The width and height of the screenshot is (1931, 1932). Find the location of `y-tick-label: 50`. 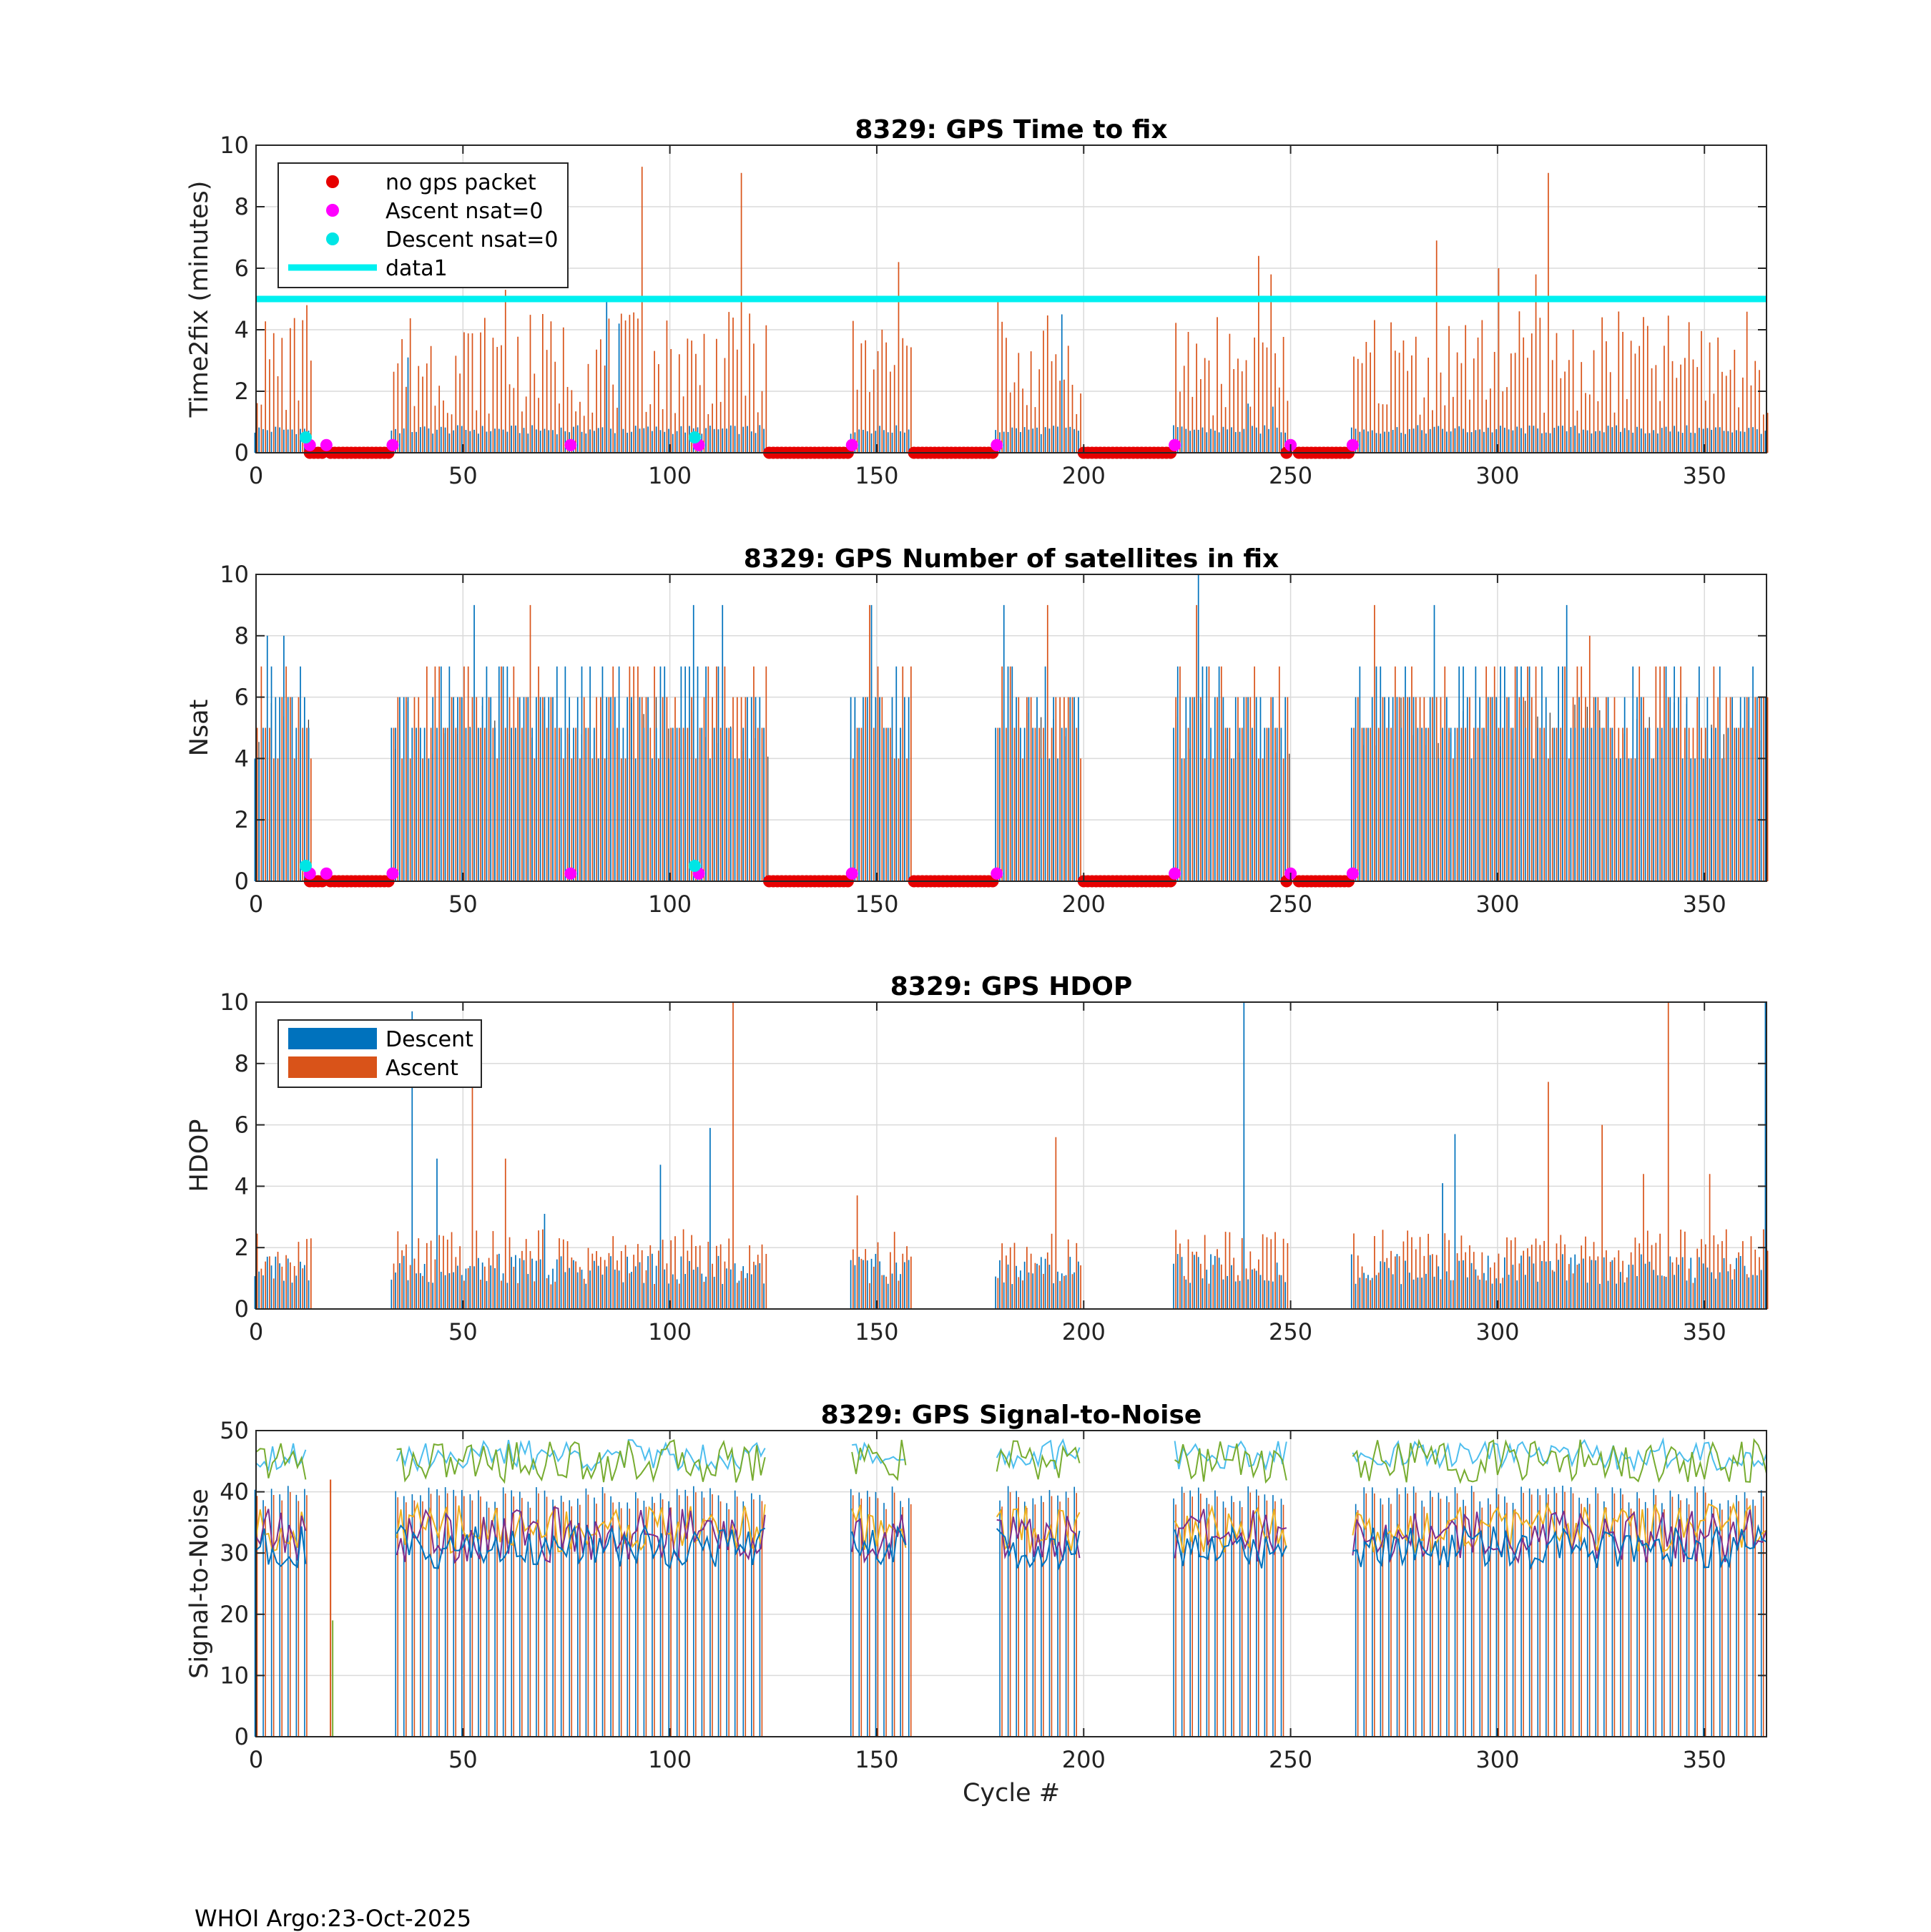

y-tick-label: 50 is located at coordinates (234, 1430).